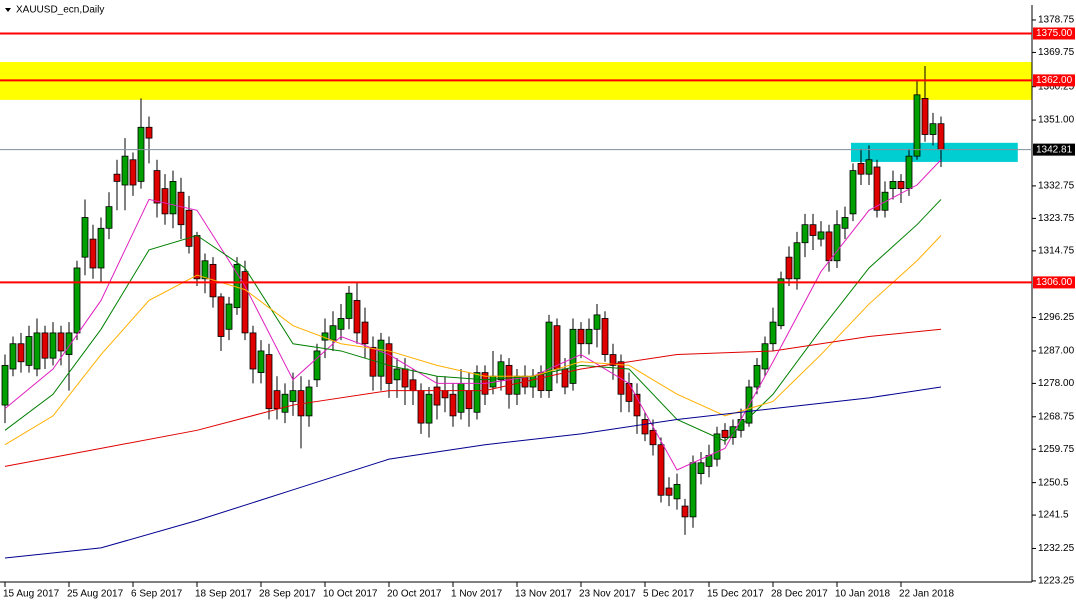  I want to click on y-tick-label: 1296.25, so click(1056, 317).